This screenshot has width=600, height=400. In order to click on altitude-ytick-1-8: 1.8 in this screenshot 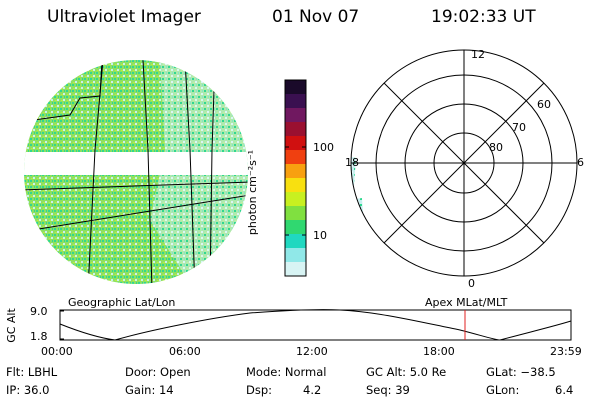, I will do `click(39, 336)`.